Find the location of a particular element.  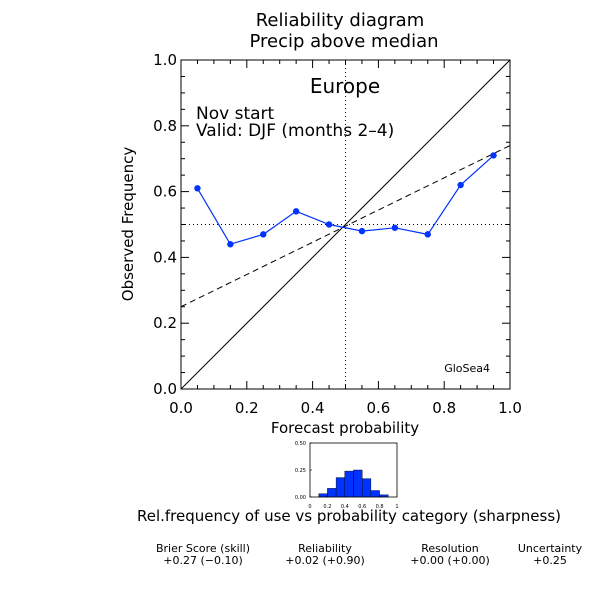

x-axis-label: Forecast probability is located at coordinates (345, 428).